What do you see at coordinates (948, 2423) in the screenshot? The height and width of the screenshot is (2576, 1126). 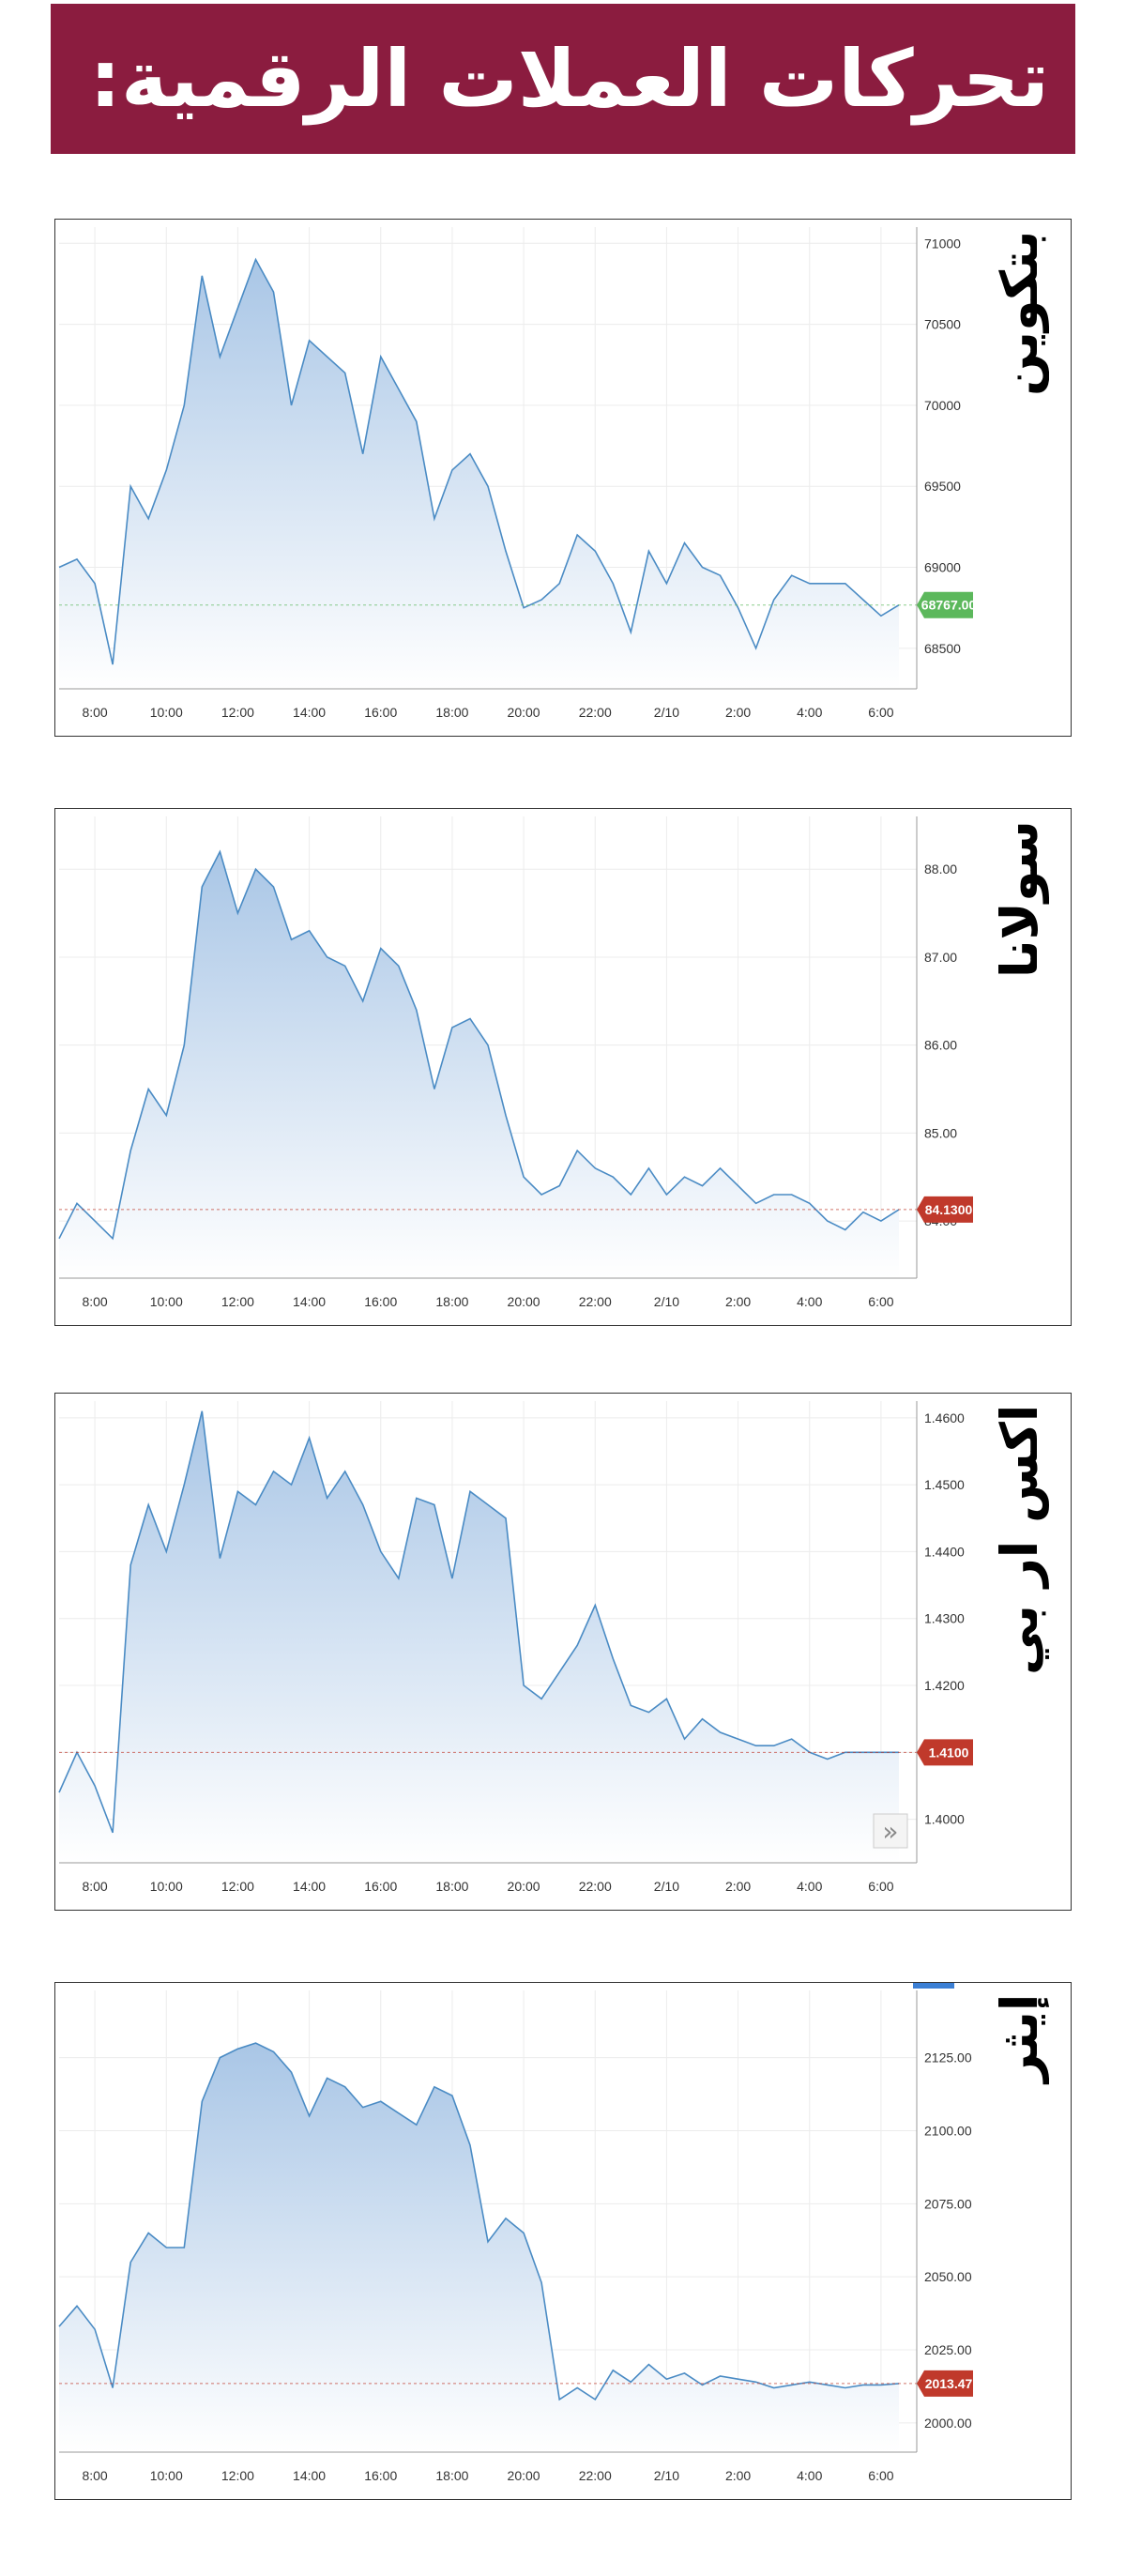 I see `y-tick-label: 2000.00` at bounding box center [948, 2423].